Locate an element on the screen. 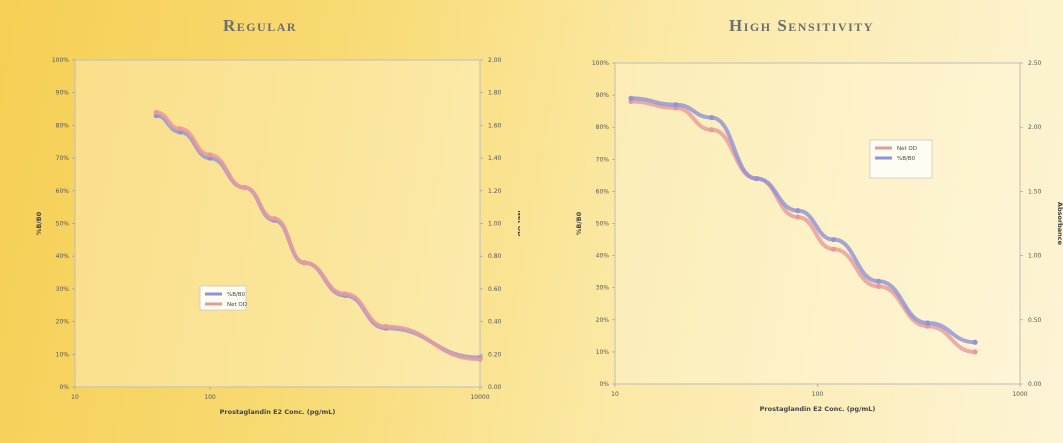  x-tick-label: 1000 is located at coordinates (1019, 394).